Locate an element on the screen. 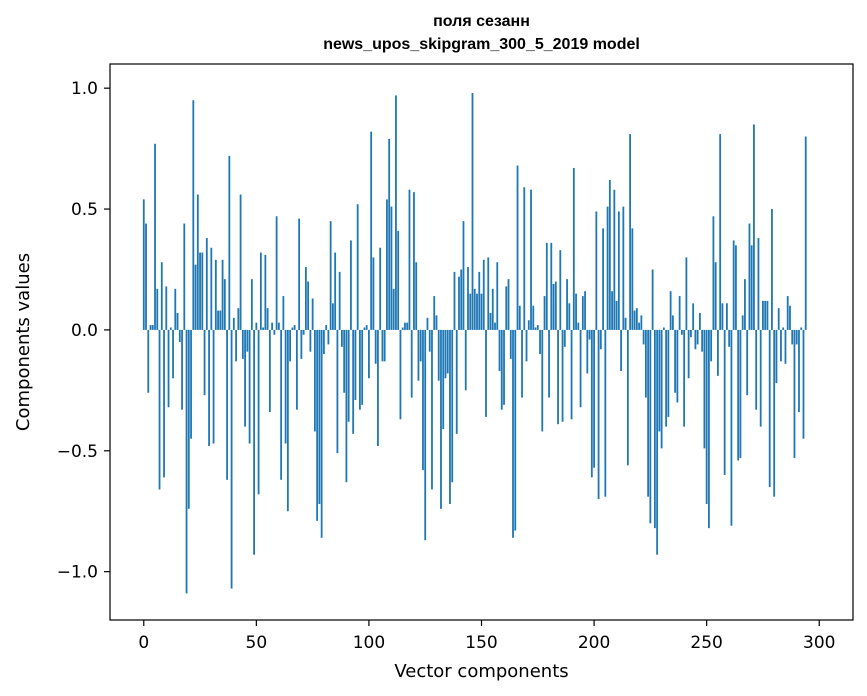 The width and height of the screenshot is (867, 696). x-tick-label: 0 is located at coordinates (143, 643).